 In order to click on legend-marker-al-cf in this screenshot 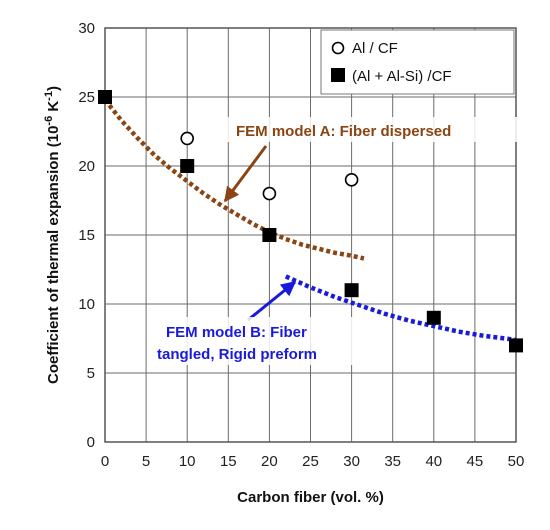, I will do `click(338, 48)`.